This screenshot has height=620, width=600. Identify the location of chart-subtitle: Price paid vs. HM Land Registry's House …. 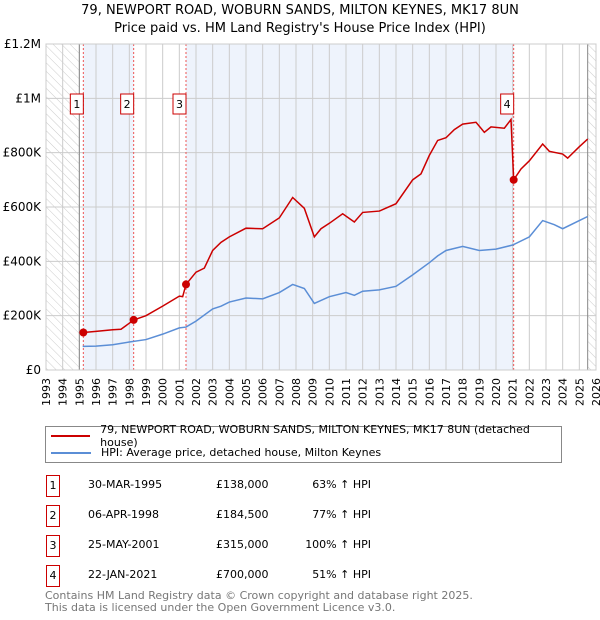
(300, 28).